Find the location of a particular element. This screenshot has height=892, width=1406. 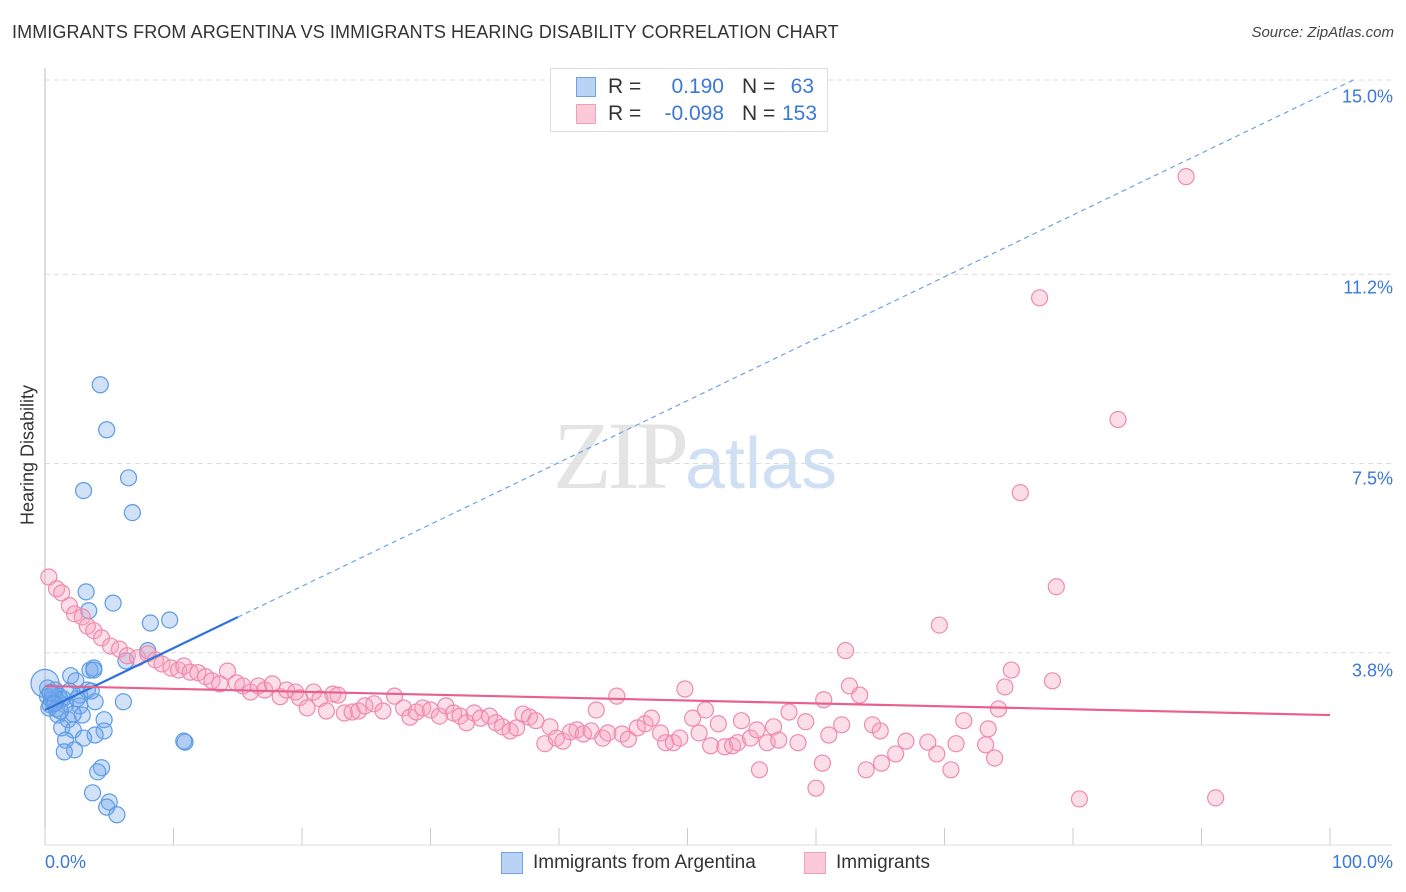

legend-row-argentina: R = 0.190 N = 63 is located at coordinates (695, 87).